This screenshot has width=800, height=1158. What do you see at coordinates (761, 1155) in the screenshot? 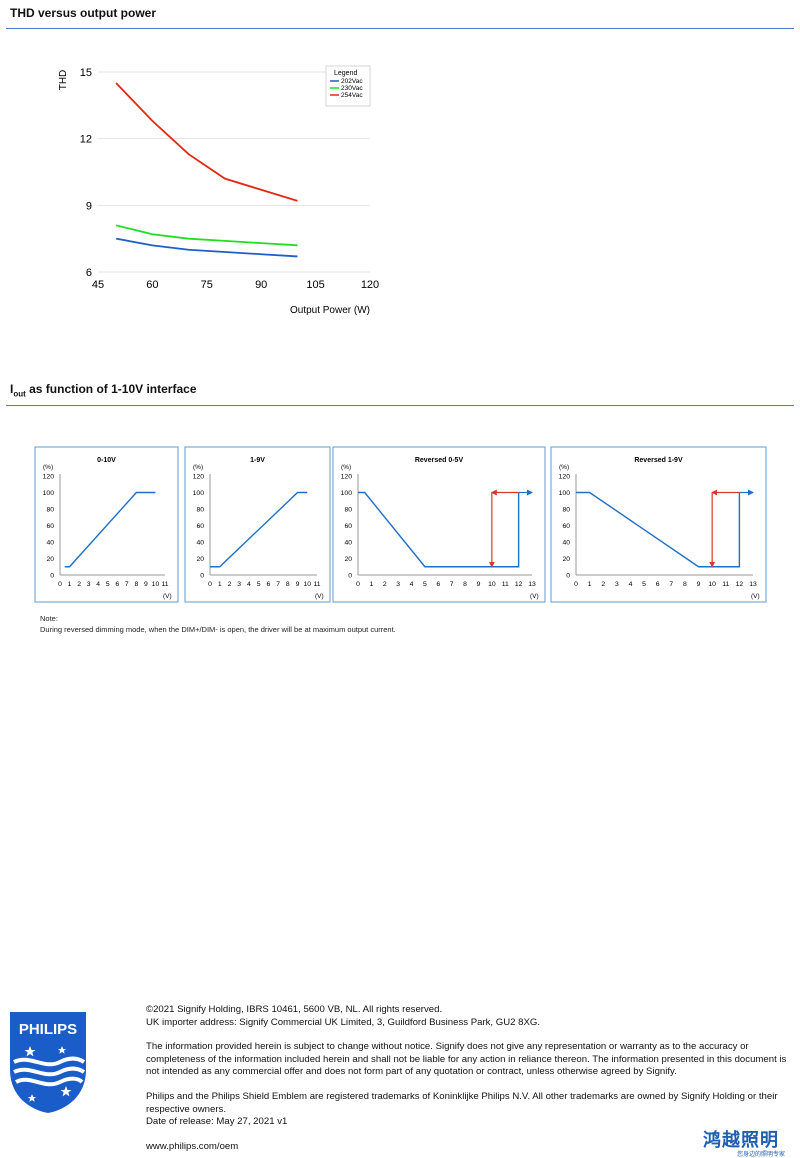
I see `brand-watermark-sub: 您身边的照明专家` at bounding box center [761, 1155].